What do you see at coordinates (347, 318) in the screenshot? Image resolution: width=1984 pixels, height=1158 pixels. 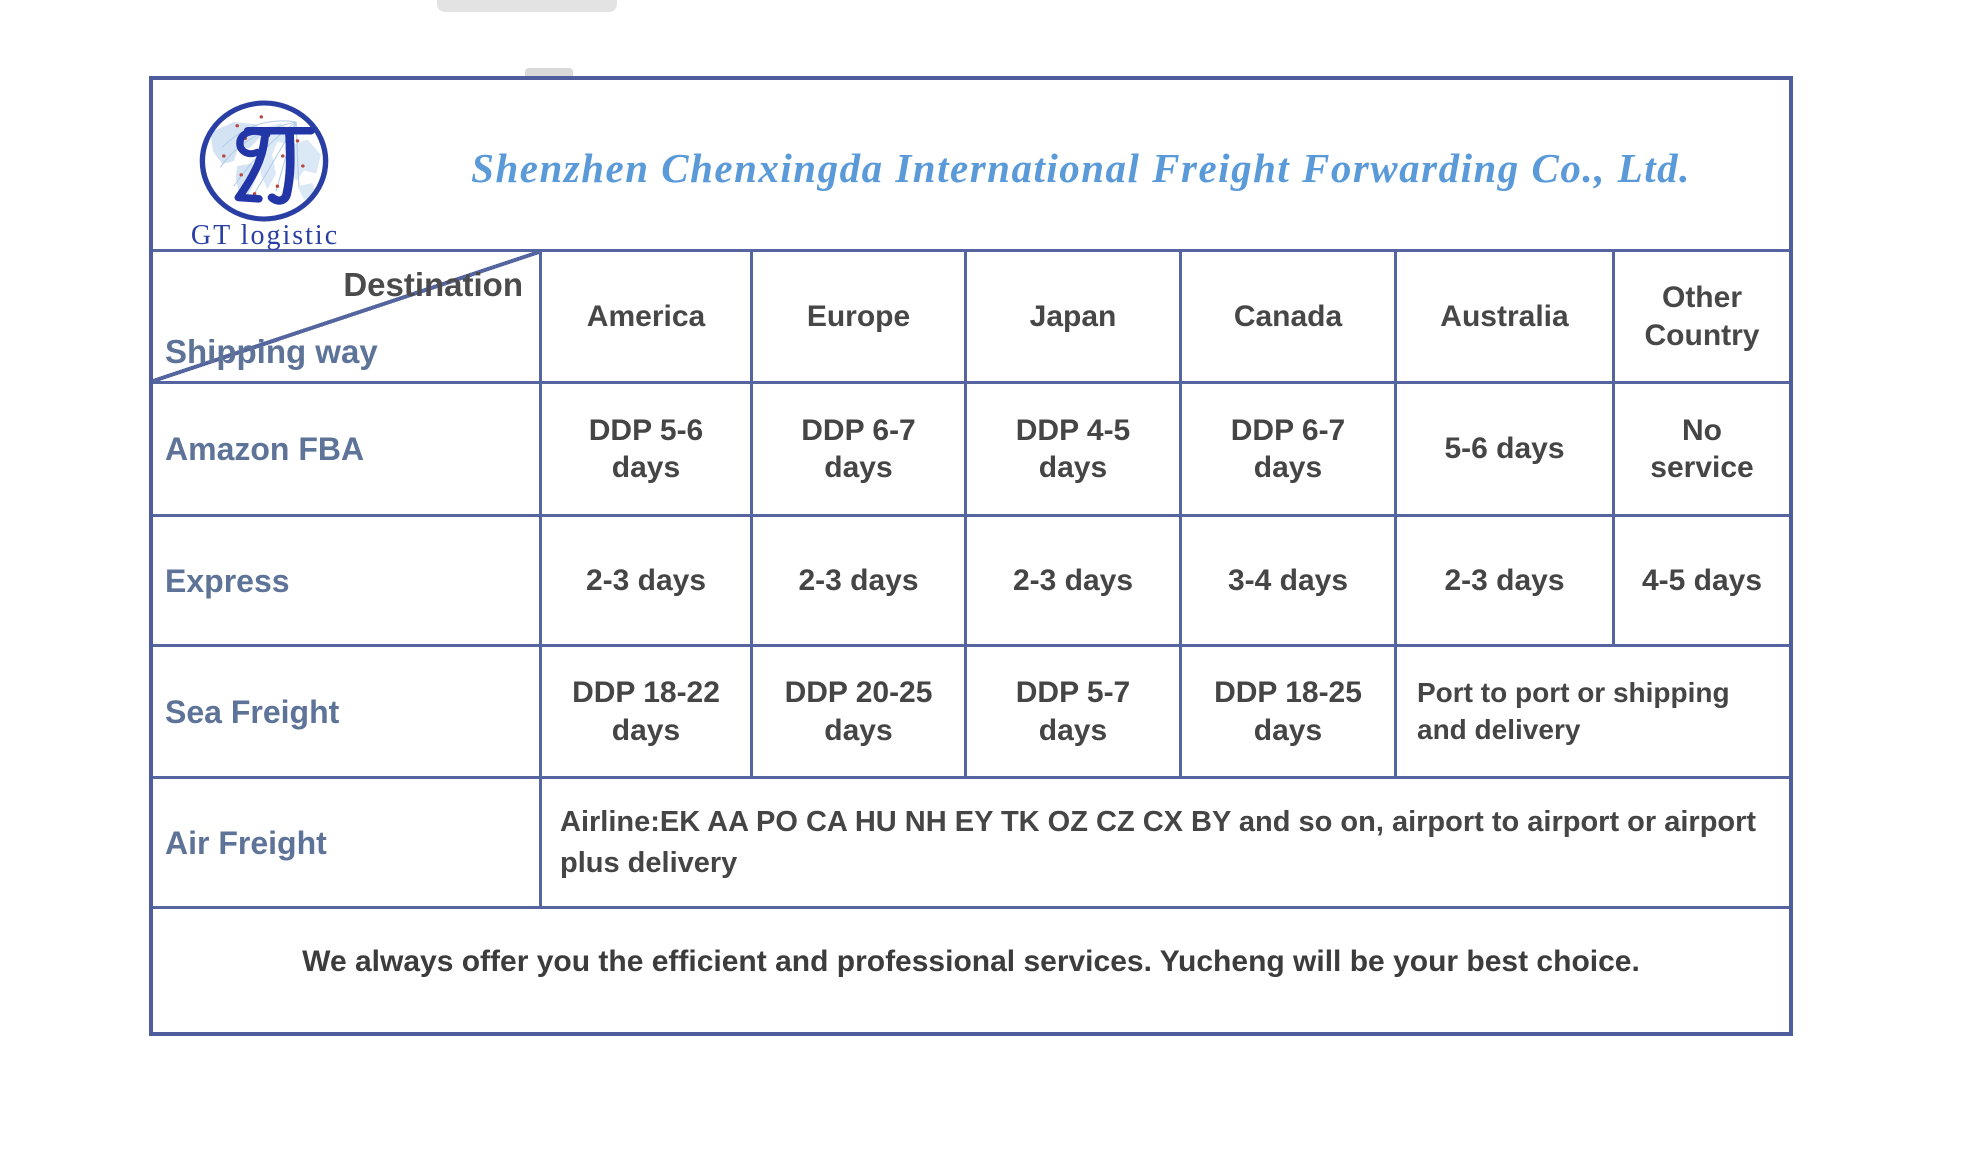 I see `corner-cell: Destination Shipping way` at bounding box center [347, 318].